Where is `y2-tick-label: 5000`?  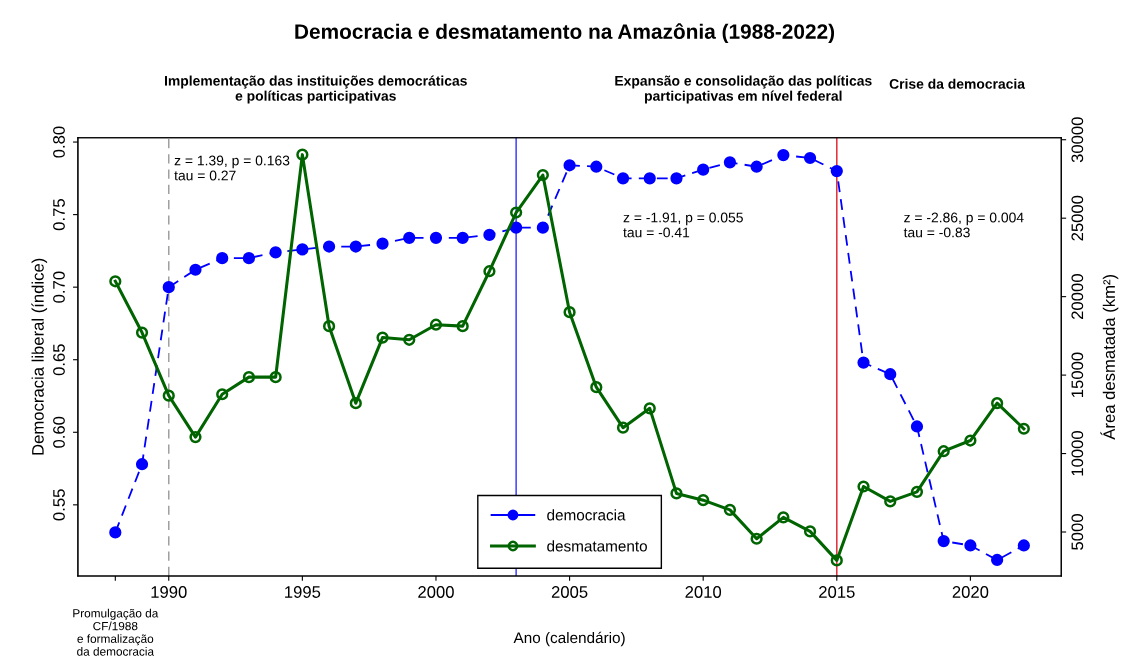 y2-tick-label: 5000 is located at coordinates (1077, 532).